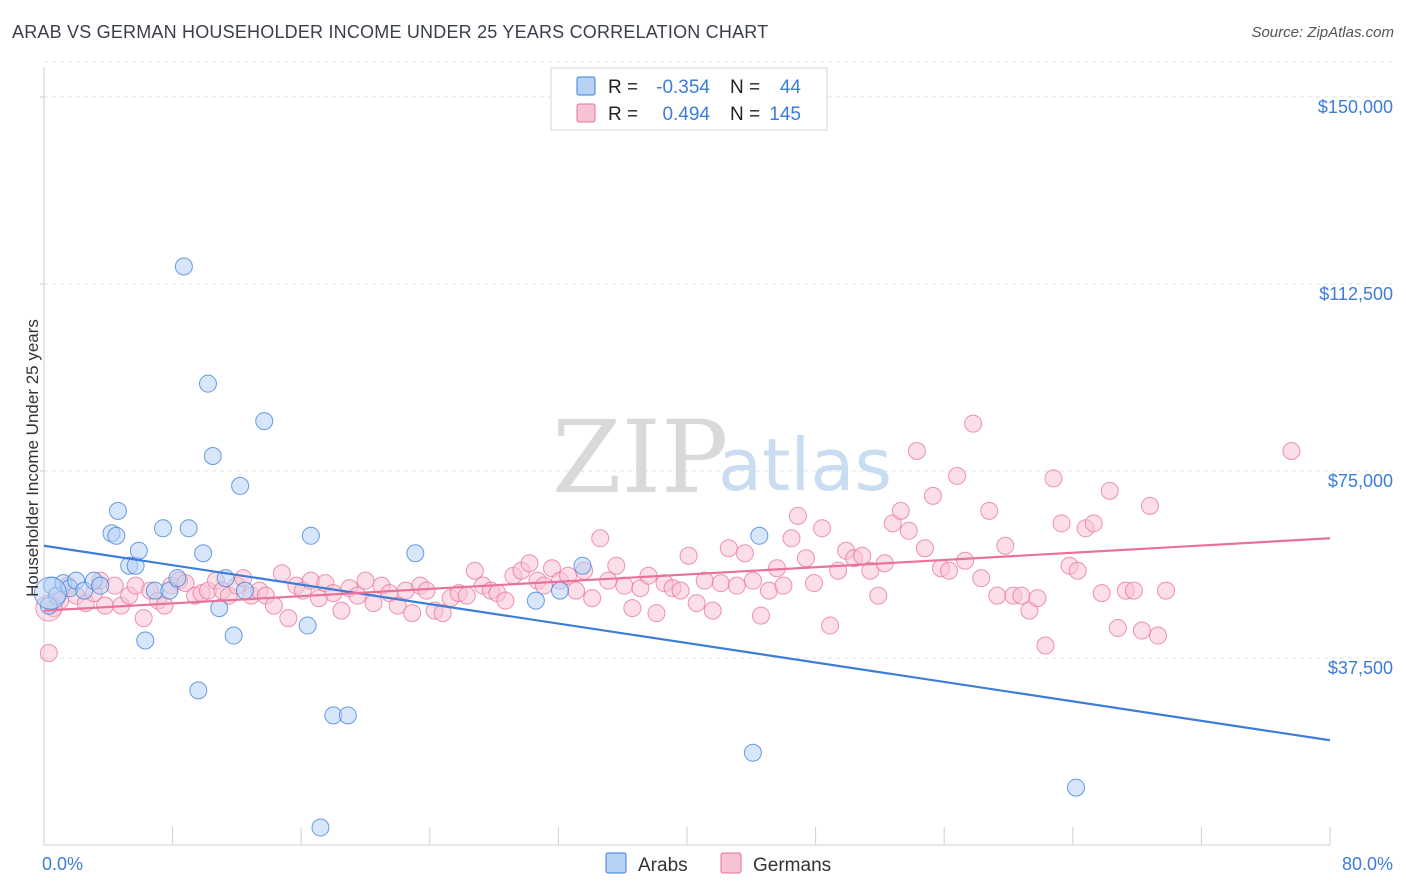  What do you see at coordinates (792, 865) in the screenshot?
I see `bottom-legend-germans: Germans` at bounding box center [792, 865].